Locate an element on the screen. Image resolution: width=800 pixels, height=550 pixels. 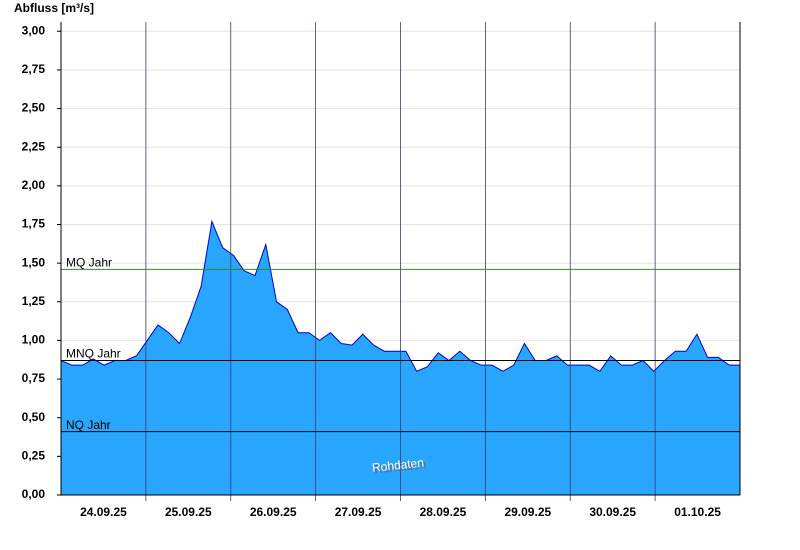
axis-title: Abfluss [m³/s] is located at coordinates (54, 8).